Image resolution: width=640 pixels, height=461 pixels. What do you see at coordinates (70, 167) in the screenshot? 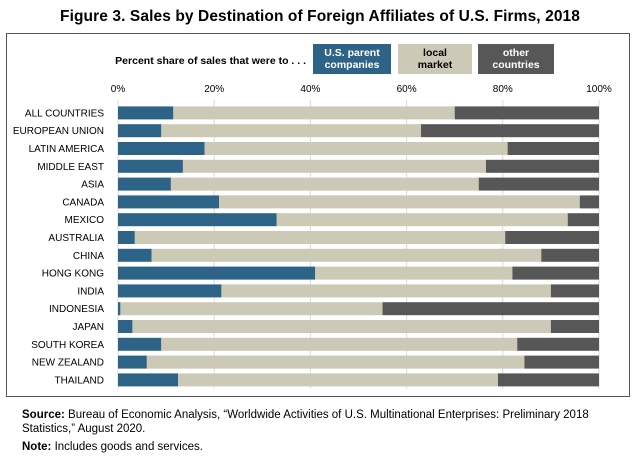
I see `category-label: MIDDLE EAST` at bounding box center [70, 167].